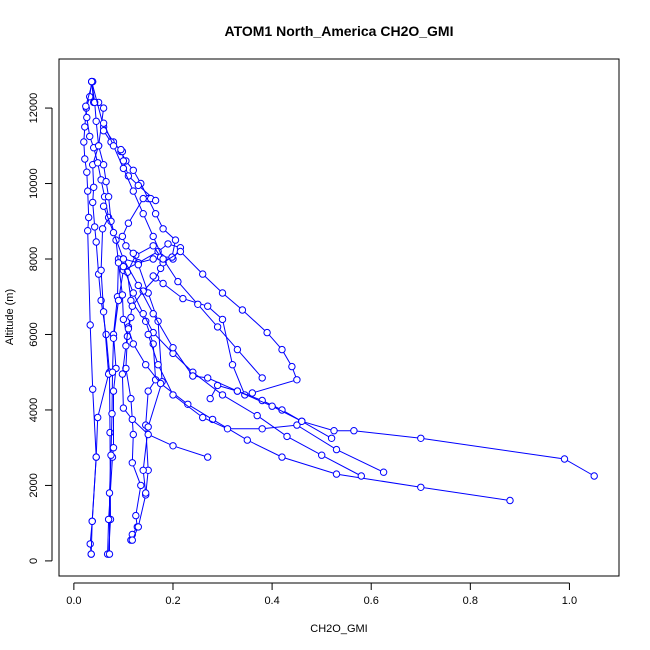 The height and width of the screenshot is (650, 650). What do you see at coordinates (10, 317) in the screenshot?
I see `y-axis-label: Altitude (m)` at bounding box center [10, 317].